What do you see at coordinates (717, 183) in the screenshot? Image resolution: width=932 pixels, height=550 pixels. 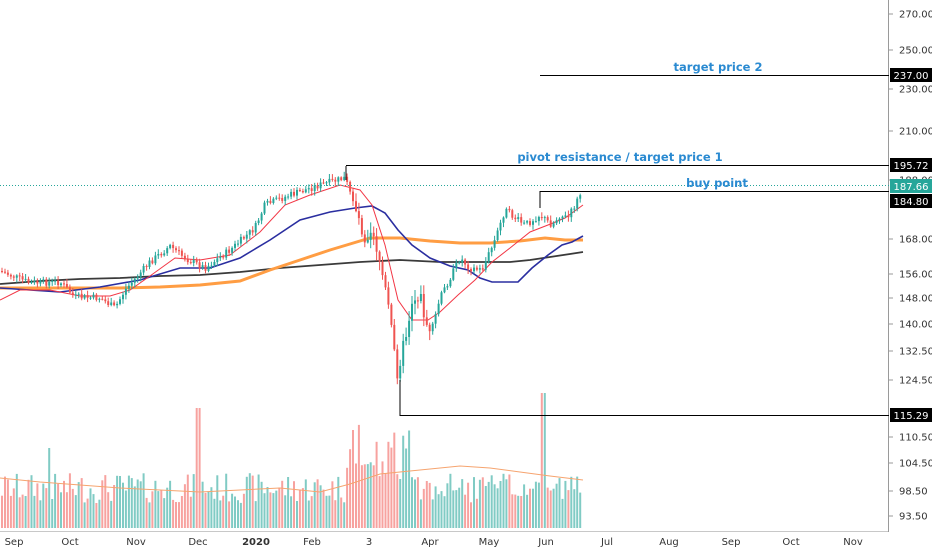 I see `annotation-buy-point: buy point` at bounding box center [717, 183].